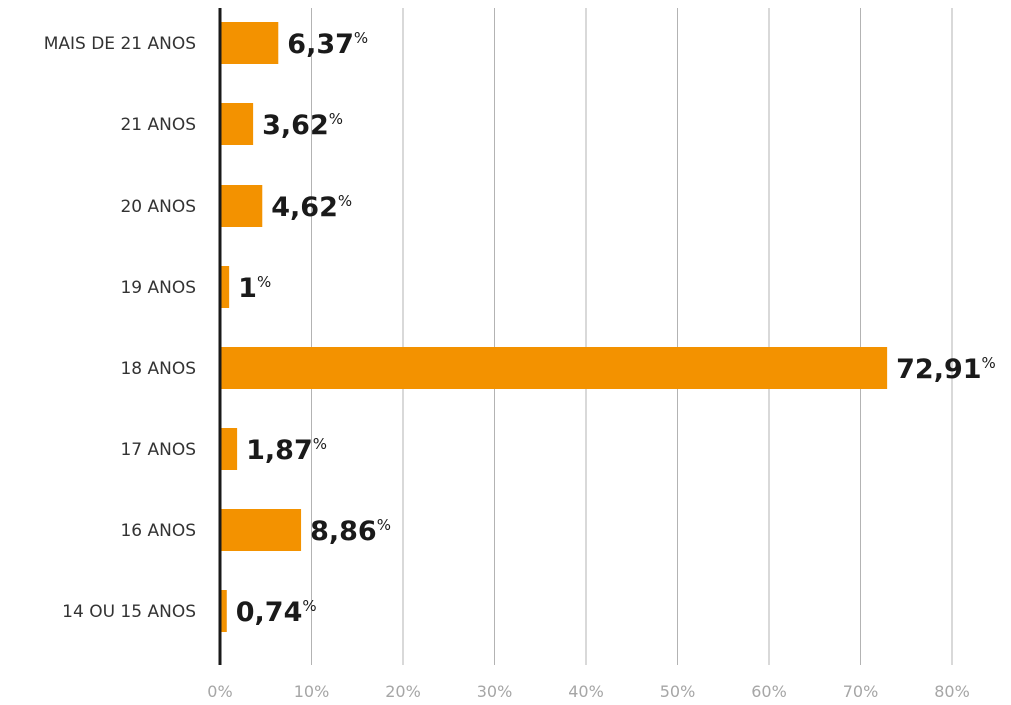  What do you see at coordinates (158, 125) in the screenshot?
I see `category-label: 21 ANOS` at bounding box center [158, 125].